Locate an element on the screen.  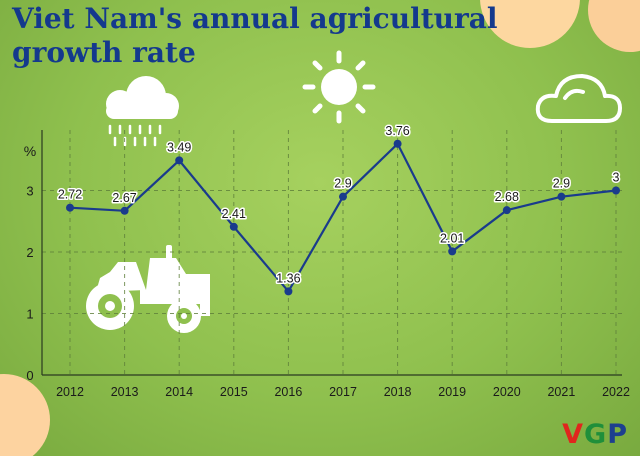
data-label: 1.36 is located at coordinates (288, 278).